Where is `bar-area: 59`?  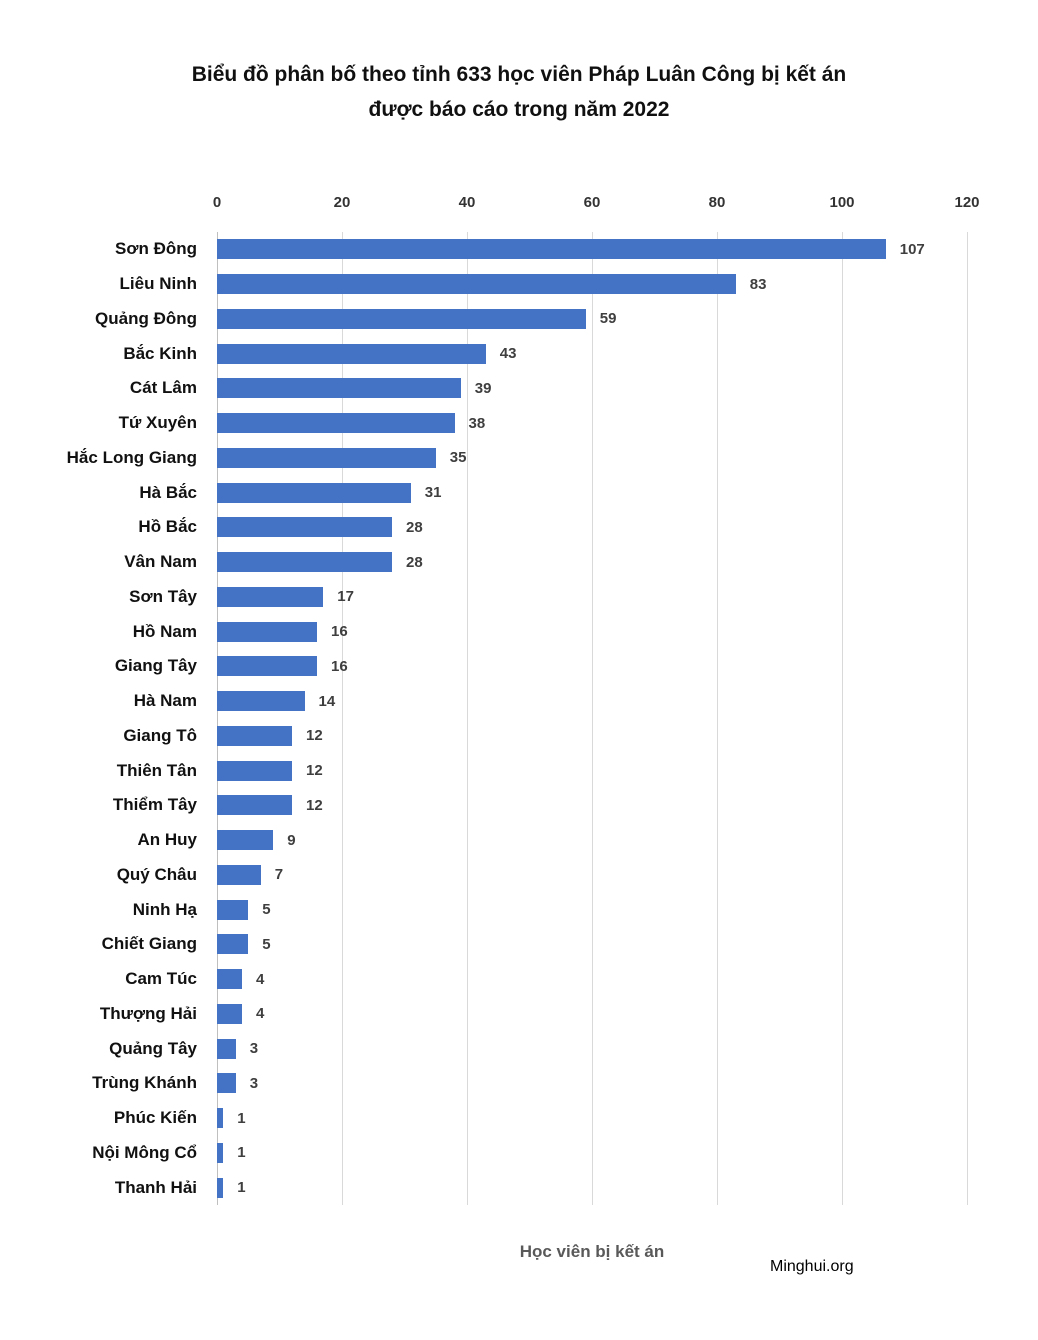
bar-area: 59 is located at coordinates (627, 319).